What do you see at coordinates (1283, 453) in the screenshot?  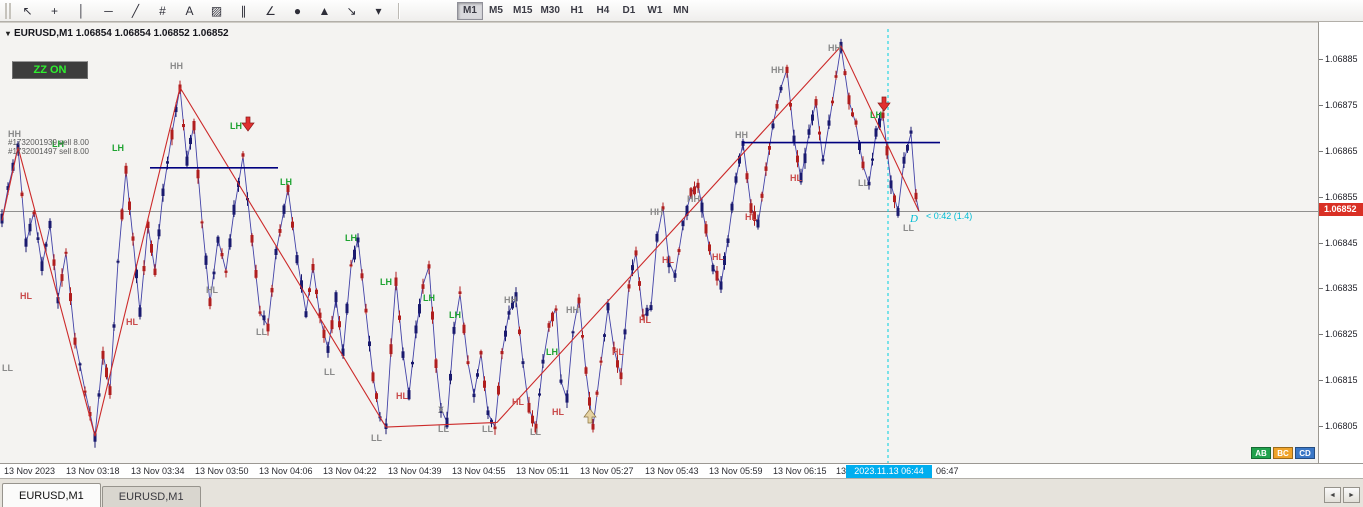 I see `pattern-badge-bc: BC` at bounding box center [1283, 453].